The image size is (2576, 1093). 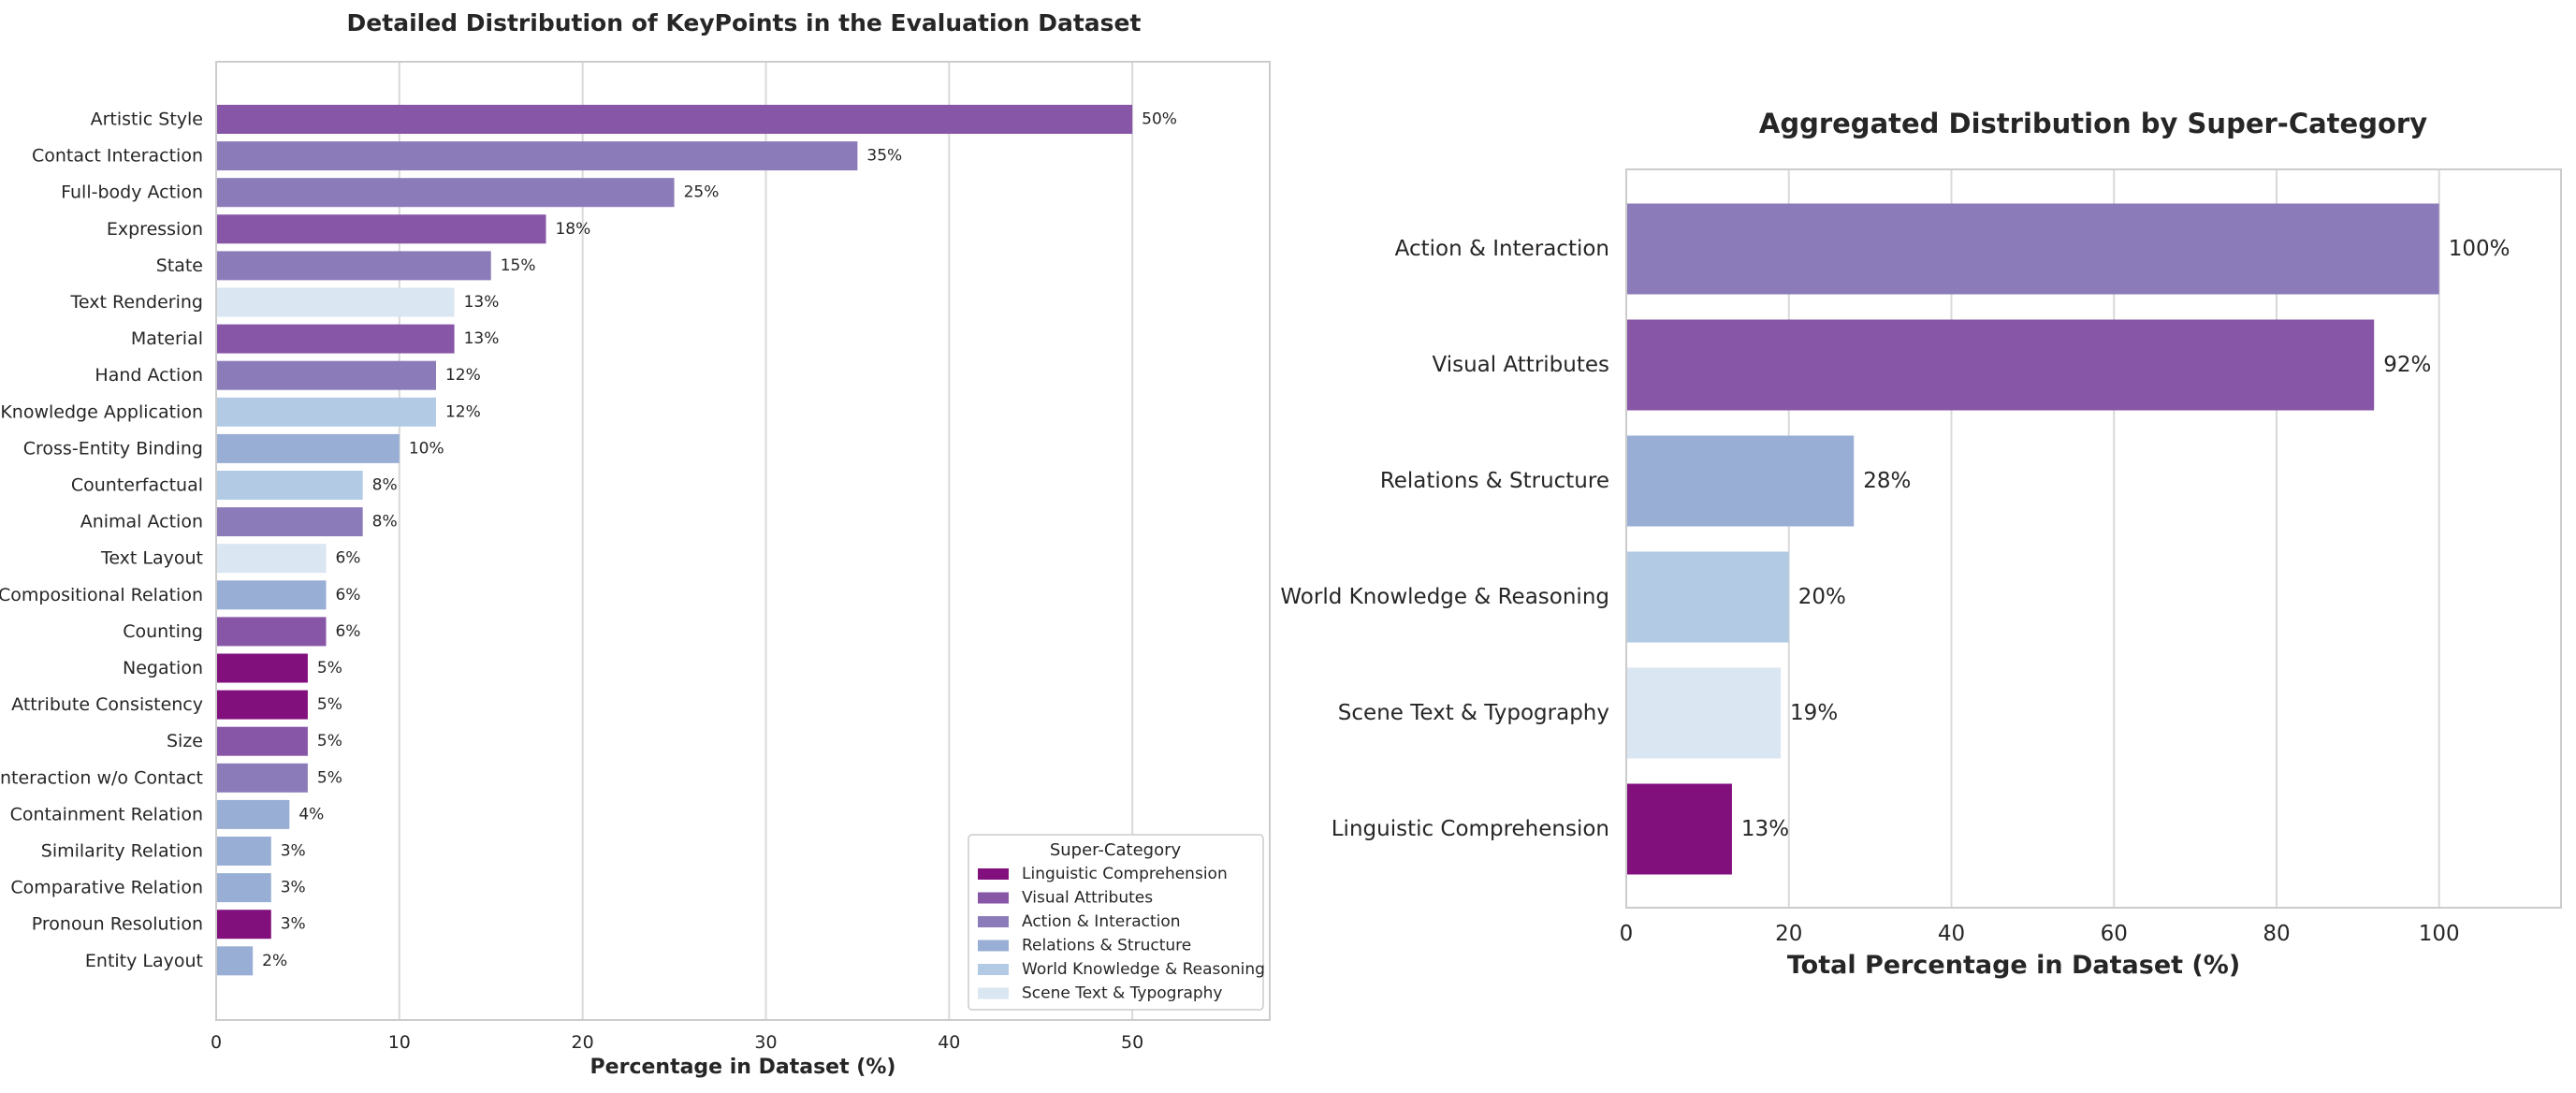 I want to click on detailed-x-ticks: 0 10 20 30 40 50, so click(x=677, y=1042).